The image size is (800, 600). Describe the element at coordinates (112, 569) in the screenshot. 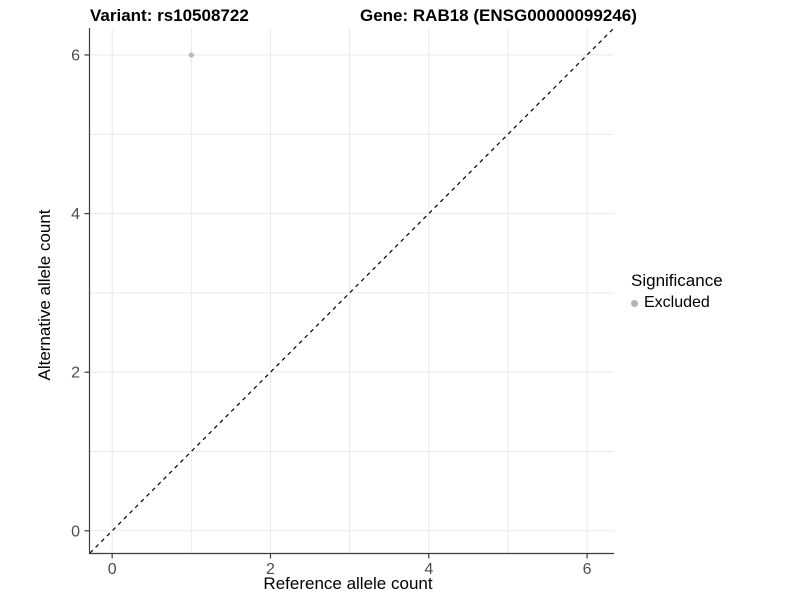

I see `x-tick-label-0: 0` at that location.